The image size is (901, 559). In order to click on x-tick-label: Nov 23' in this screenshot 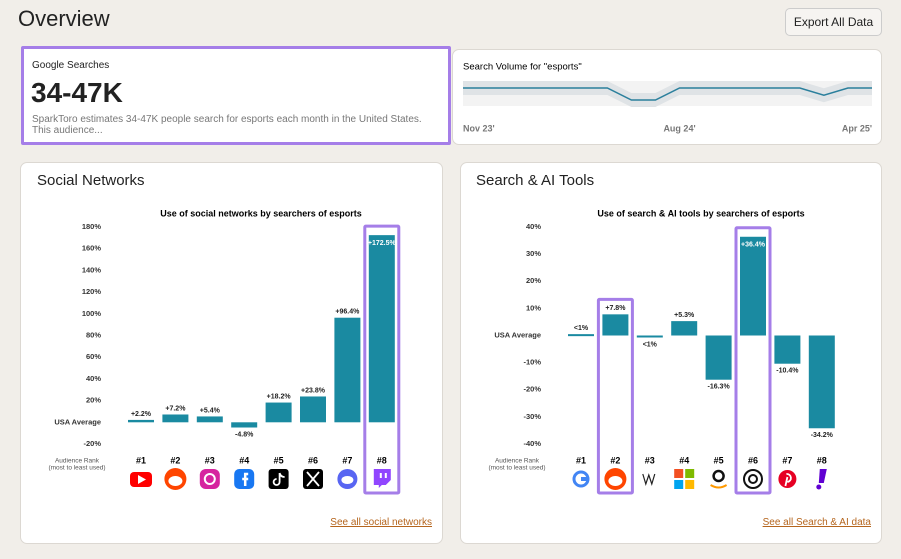, I will do `click(479, 128)`.